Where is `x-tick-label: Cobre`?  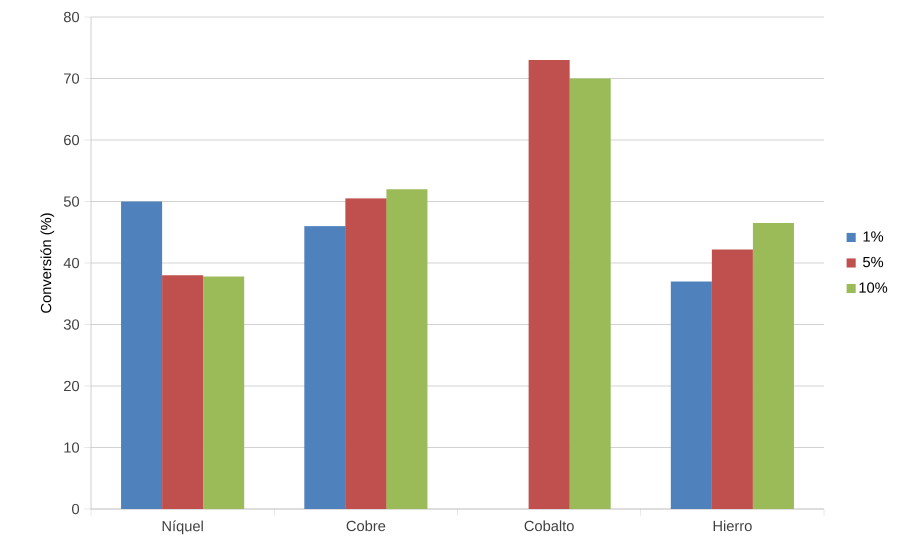
x-tick-label: Cobre is located at coordinates (366, 526).